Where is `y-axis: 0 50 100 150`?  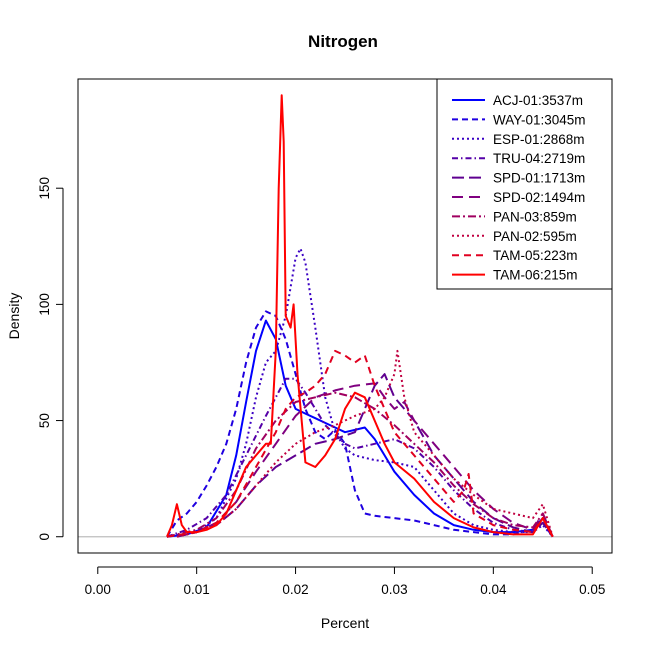
y-axis: 0 50 100 150 is located at coordinates (50, 359).